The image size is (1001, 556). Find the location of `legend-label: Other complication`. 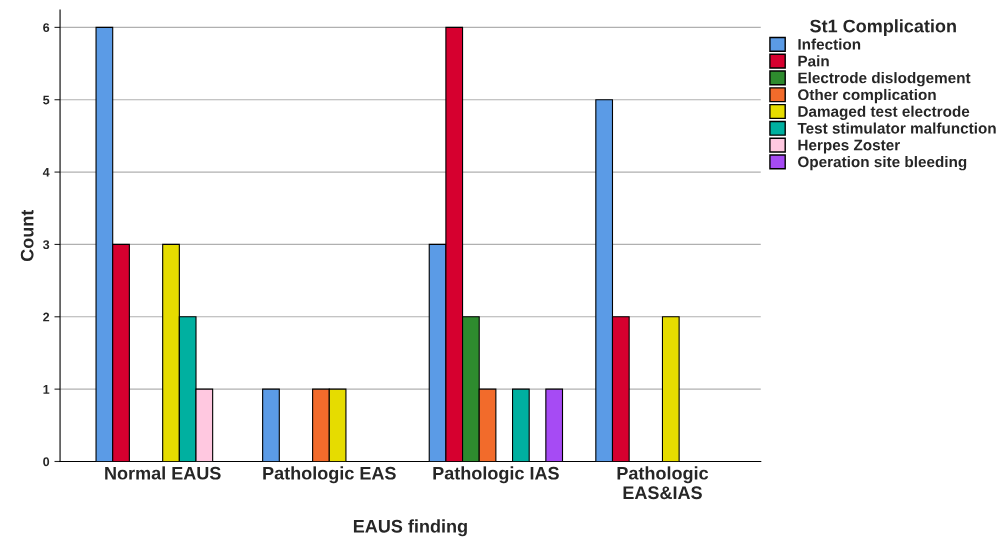

legend-label: Other complication is located at coordinates (867, 96).